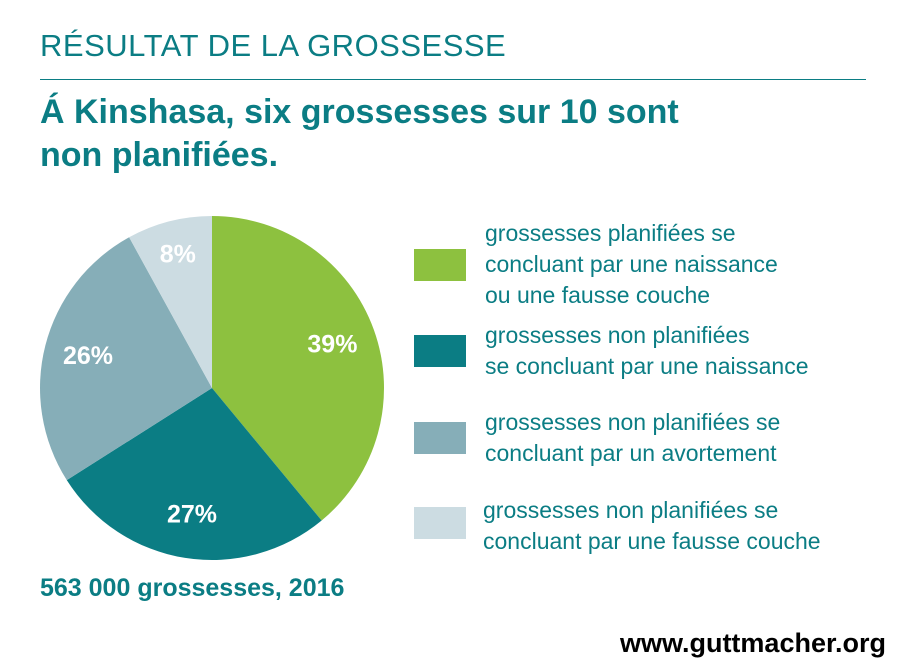  I want to click on chart-title-line-1: Á Kinshasa, six grossesses sur 10 sont, so click(359, 112).